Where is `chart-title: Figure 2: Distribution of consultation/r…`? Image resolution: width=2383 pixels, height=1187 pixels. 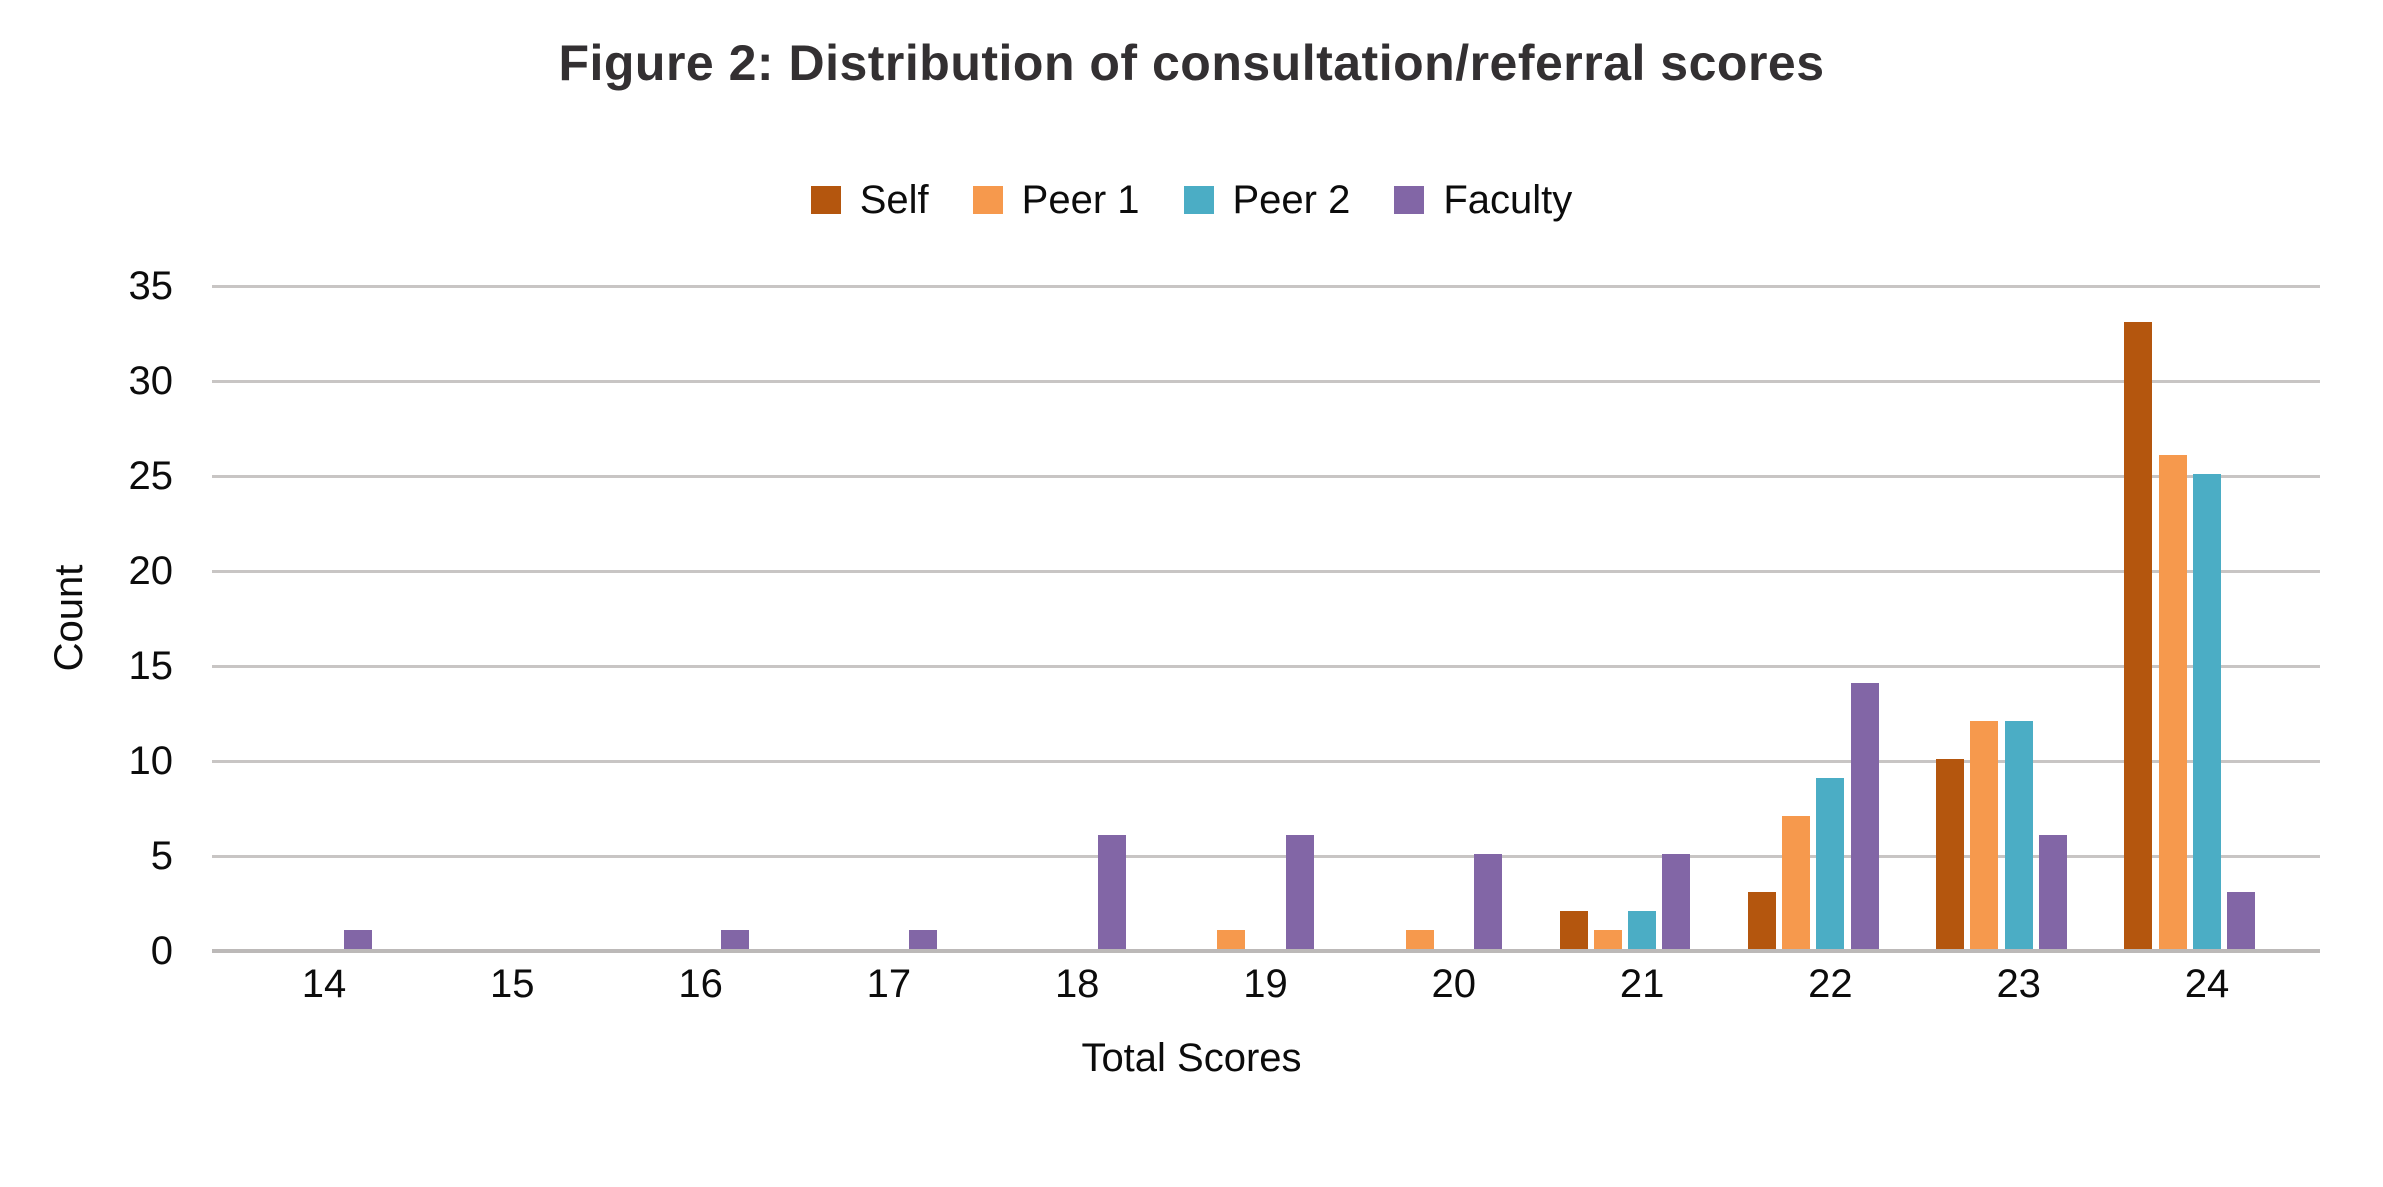
chart-title: Figure 2: Distribution of consultation/r… is located at coordinates (1191, 63).